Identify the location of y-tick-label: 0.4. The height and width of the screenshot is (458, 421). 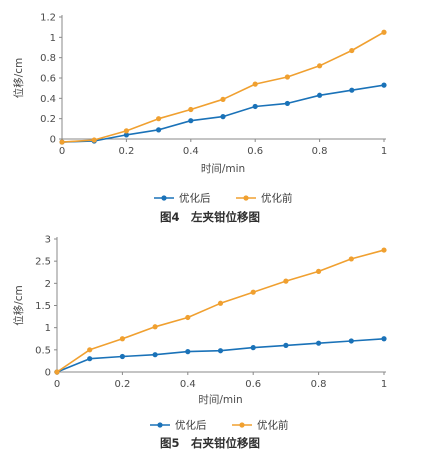
(48, 99).